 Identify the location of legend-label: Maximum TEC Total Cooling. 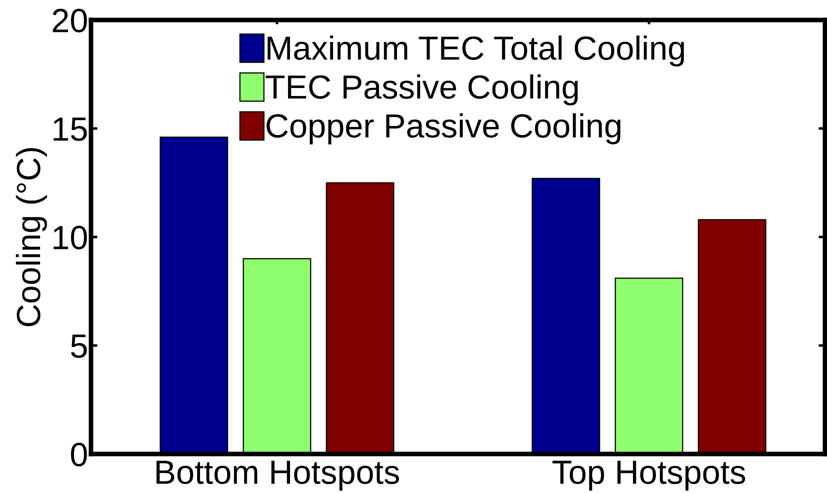
(476, 51).